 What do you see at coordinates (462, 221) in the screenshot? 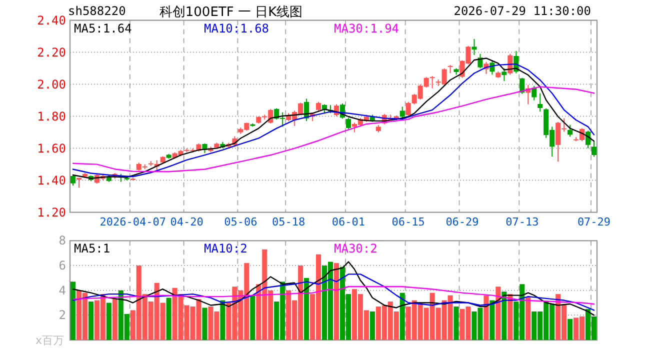
I see `x-tick-label: 06-29` at bounding box center [462, 221].